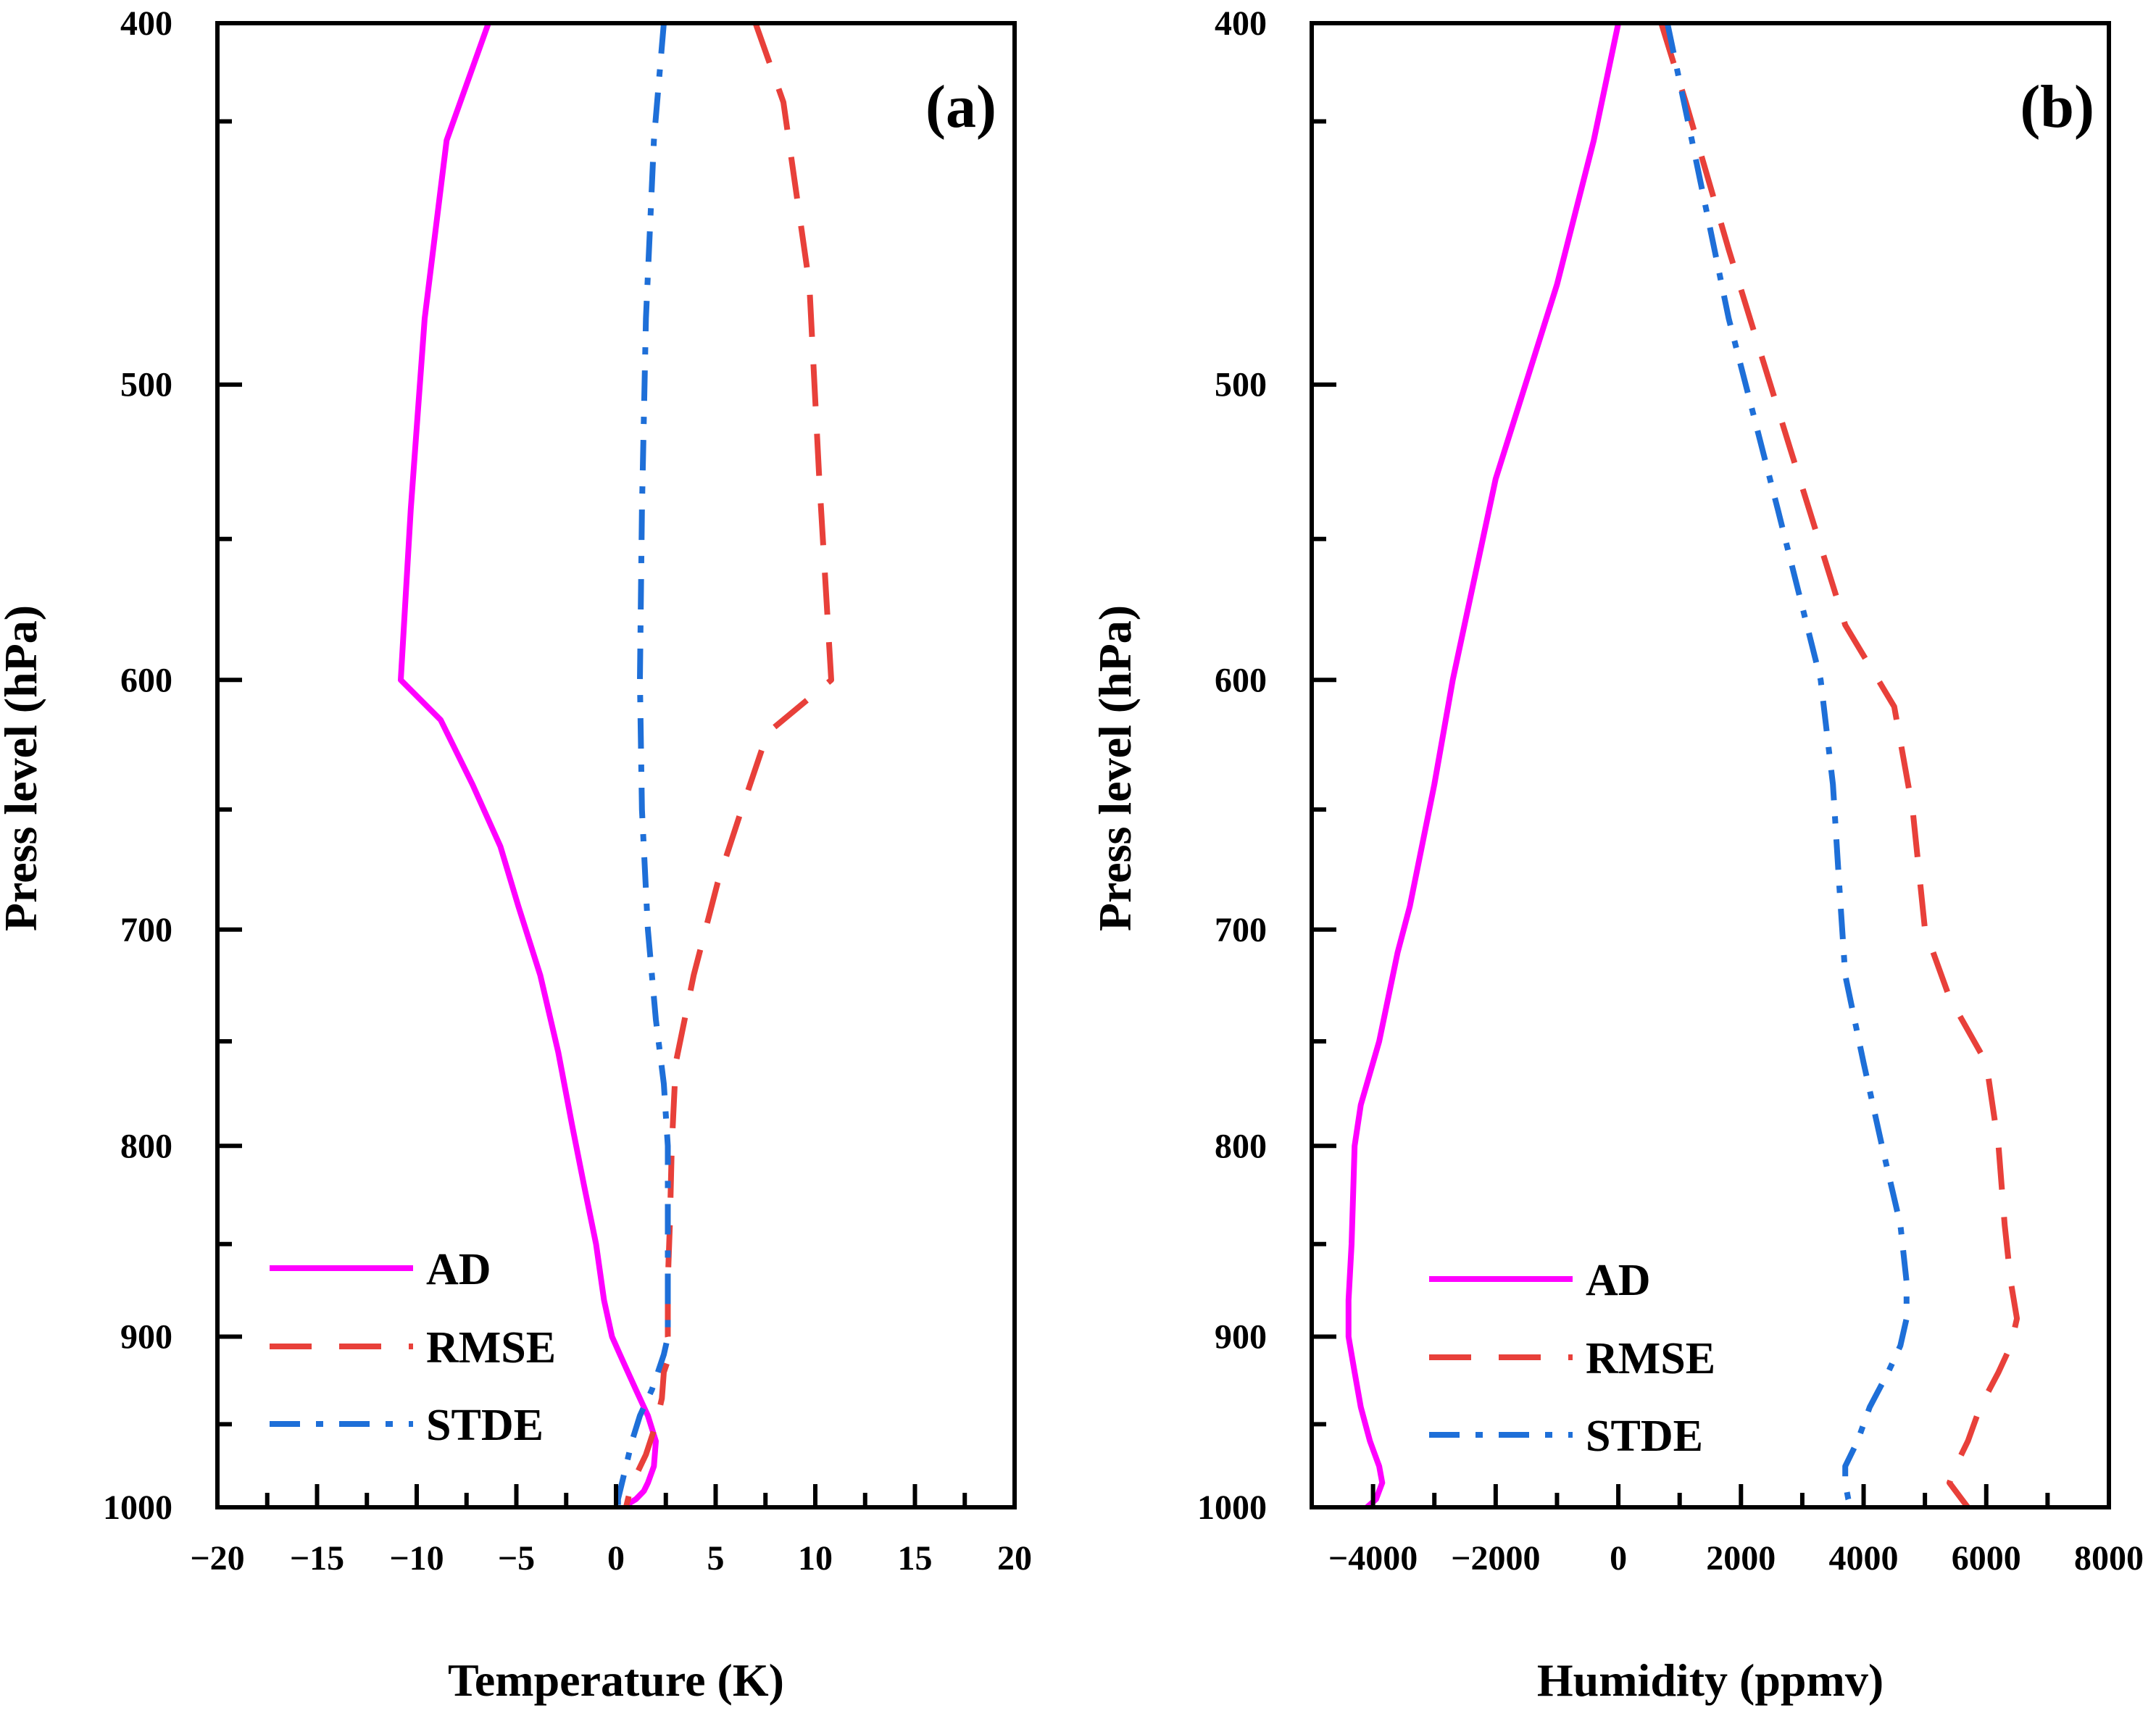 The image size is (2156, 1716). Describe the element at coordinates (1241, 1337) in the screenshot. I see `chart-1-y-tick-label: 900` at that location.